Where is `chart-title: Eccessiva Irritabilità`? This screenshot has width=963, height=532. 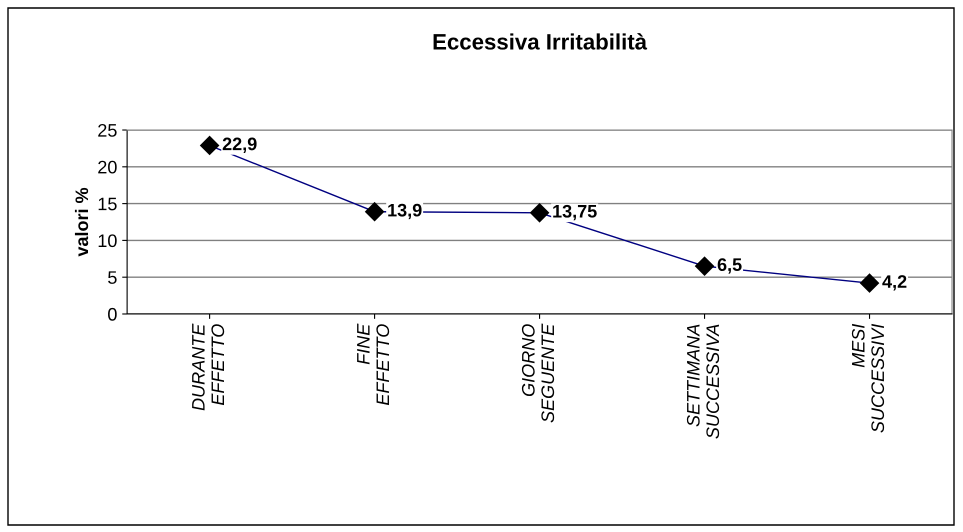
chart-title: Eccessiva Irritabilità is located at coordinates (541, 41).